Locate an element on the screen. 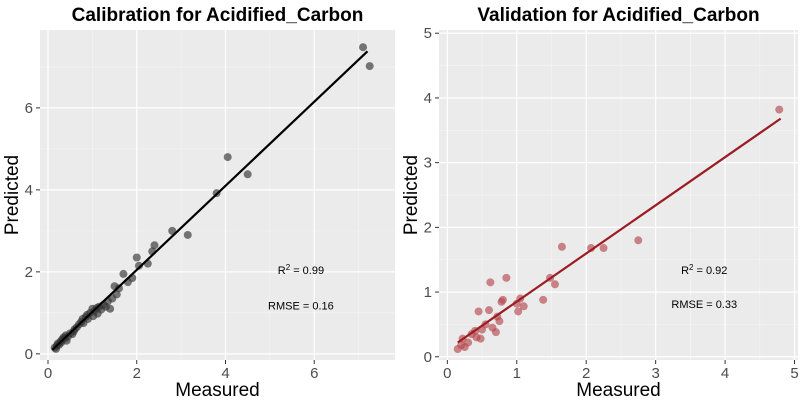 The height and width of the screenshot is (405, 800). x-tick-label: 5 is located at coordinates (794, 373).